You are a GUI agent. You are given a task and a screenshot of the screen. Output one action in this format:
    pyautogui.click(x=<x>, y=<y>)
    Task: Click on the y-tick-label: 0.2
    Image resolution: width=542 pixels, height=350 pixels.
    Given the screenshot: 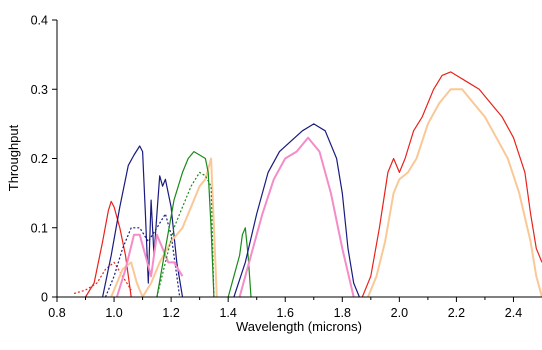 What is the action you would take?
    pyautogui.click(x=39, y=159)
    